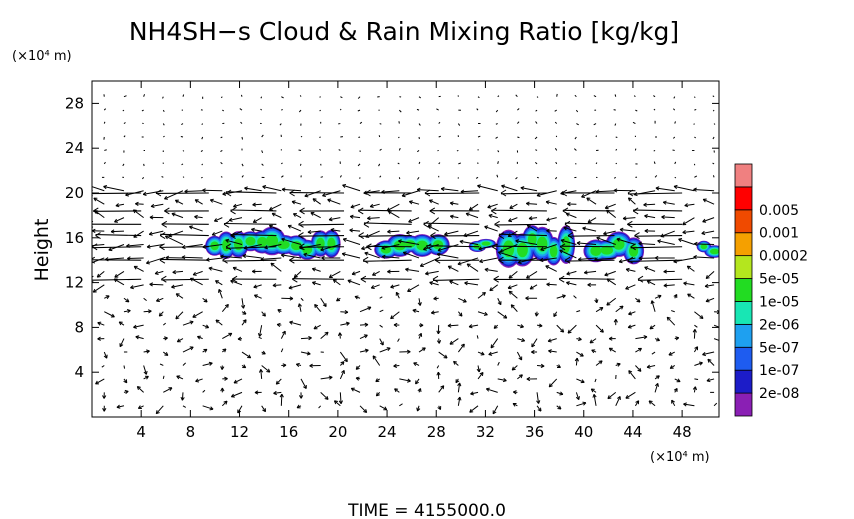 This screenshot has height=519, width=854. I want to click on x-tick-label: 36, so click(534, 432).